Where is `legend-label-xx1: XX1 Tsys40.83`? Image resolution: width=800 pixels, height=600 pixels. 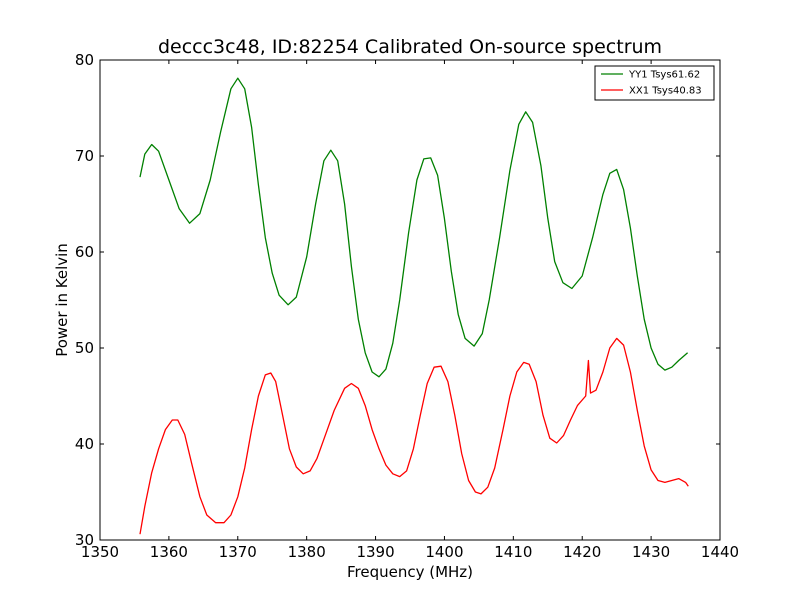
legend-label-xx1: XX1 Tsys40.83 is located at coordinates (665, 91).